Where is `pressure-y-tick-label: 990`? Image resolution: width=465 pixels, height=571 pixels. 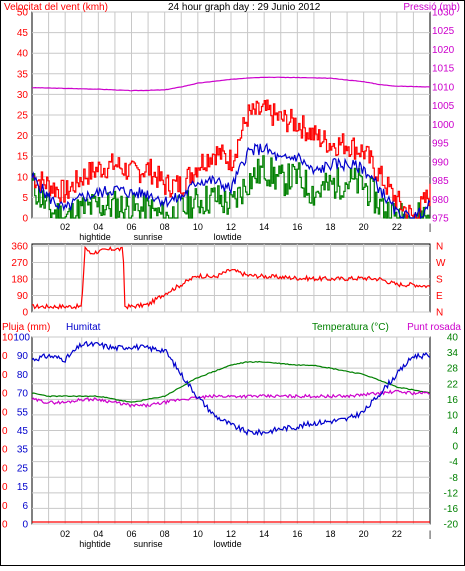 pressure-y-tick-label: 990 is located at coordinates (440, 162).